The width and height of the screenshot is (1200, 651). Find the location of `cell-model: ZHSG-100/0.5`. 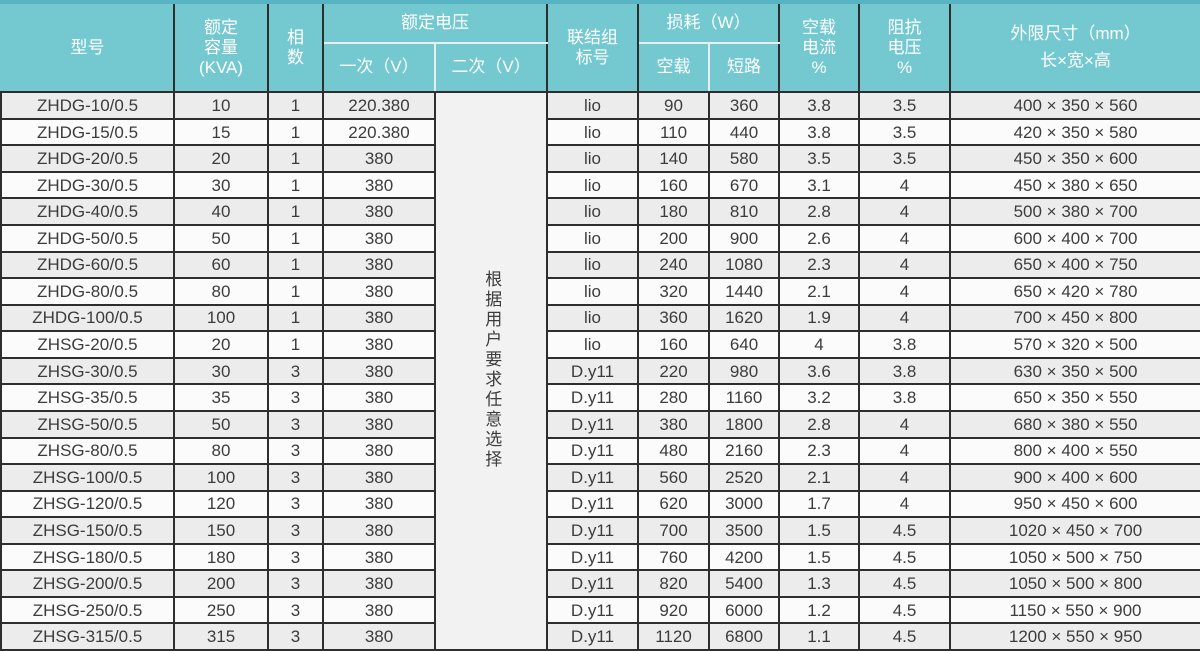

cell-model: ZHSG-100/0.5 is located at coordinates (87, 477).